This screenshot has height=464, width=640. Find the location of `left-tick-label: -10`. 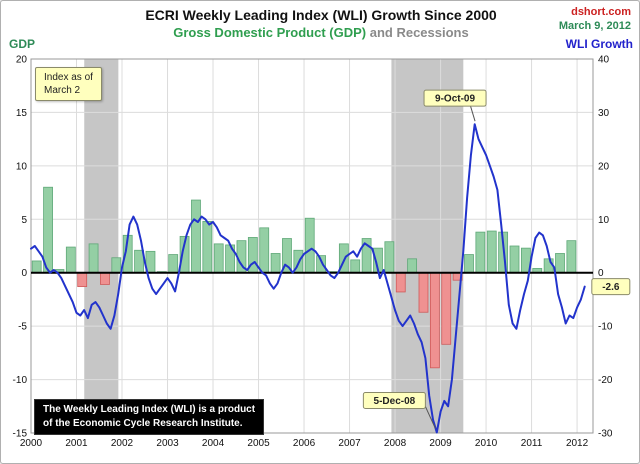

left-tick-label: -10 is located at coordinates (20, 380).